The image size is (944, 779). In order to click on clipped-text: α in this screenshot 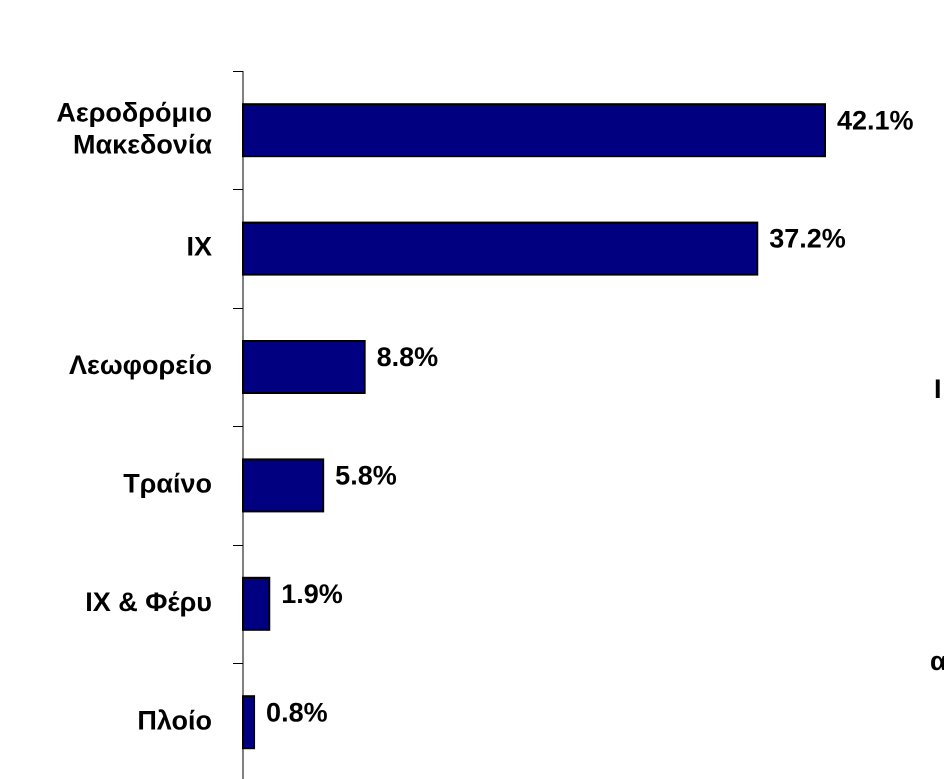, I will do `click(937, 661)`.